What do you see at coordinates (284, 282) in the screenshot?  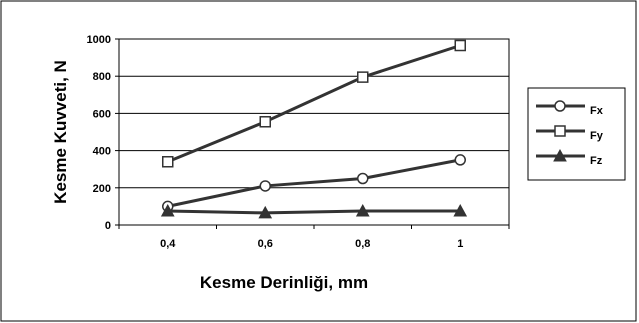 I see `x-axis-label: Kesme Derinliği, mm` at bounding box center [284, 282].